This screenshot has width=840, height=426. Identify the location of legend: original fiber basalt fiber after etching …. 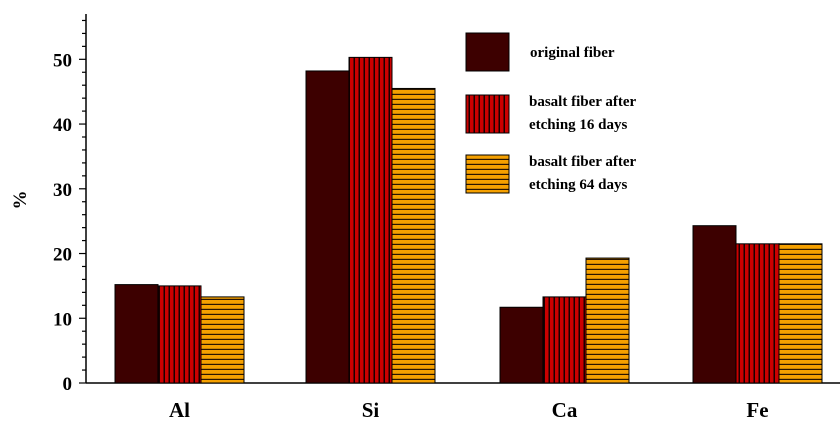
(551, 113).